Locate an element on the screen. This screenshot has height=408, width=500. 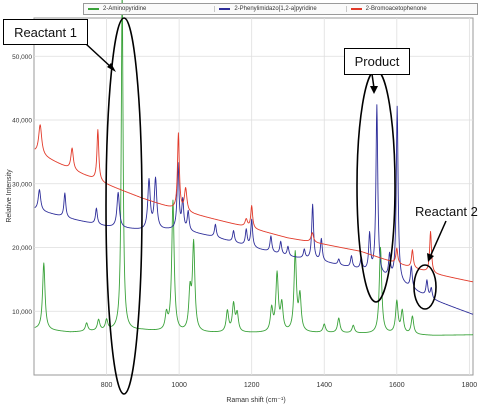
y-tick-label: 40,000 is located at coordinates (22, 121).